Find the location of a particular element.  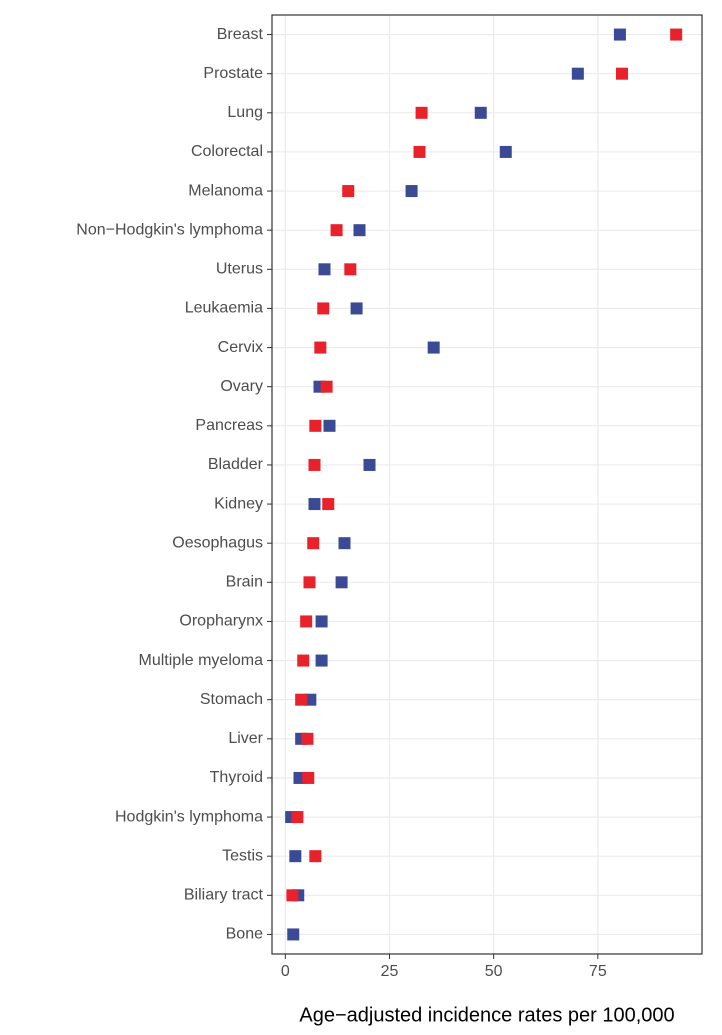

y-tick-label: Lung is located at coordinates (245, 112).